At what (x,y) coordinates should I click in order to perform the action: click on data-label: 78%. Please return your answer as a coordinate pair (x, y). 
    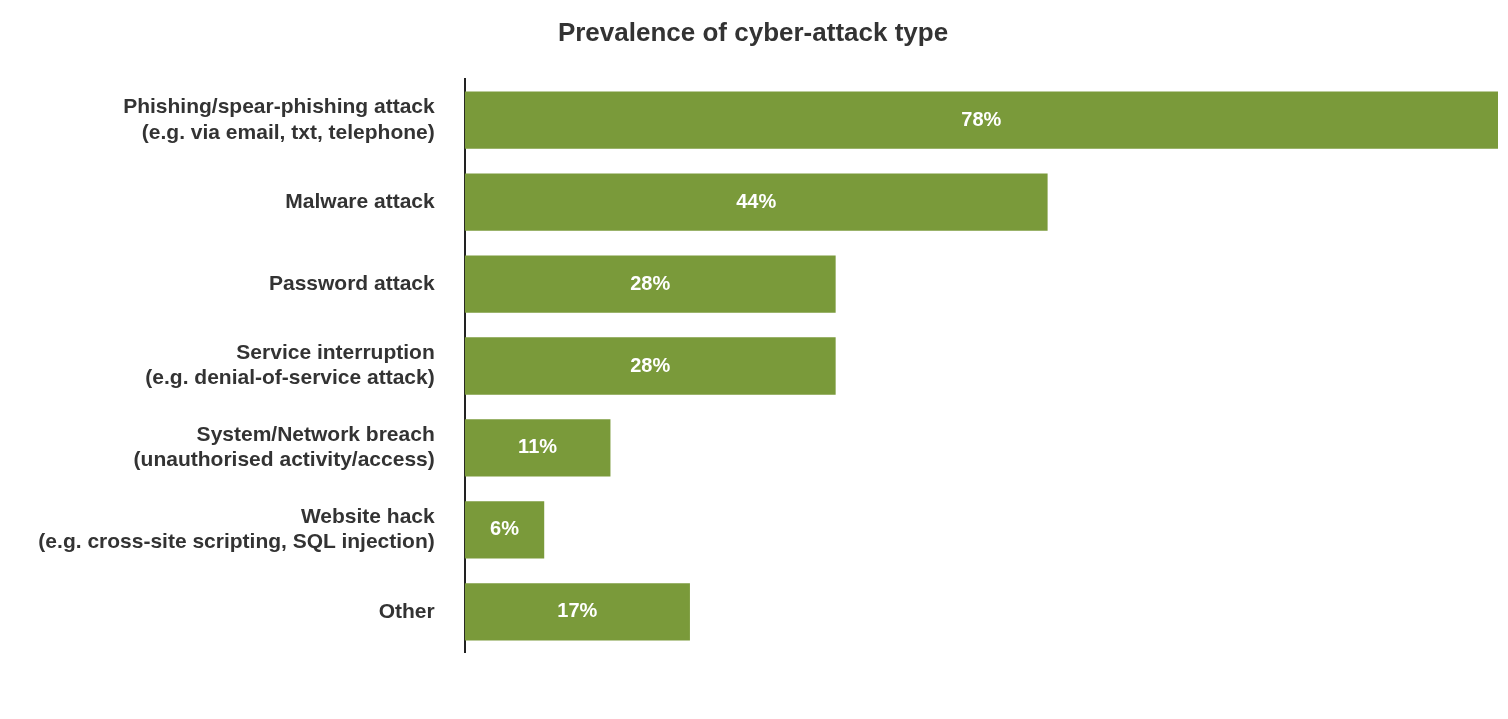
    Looking at the image, I should click on (981, 118).